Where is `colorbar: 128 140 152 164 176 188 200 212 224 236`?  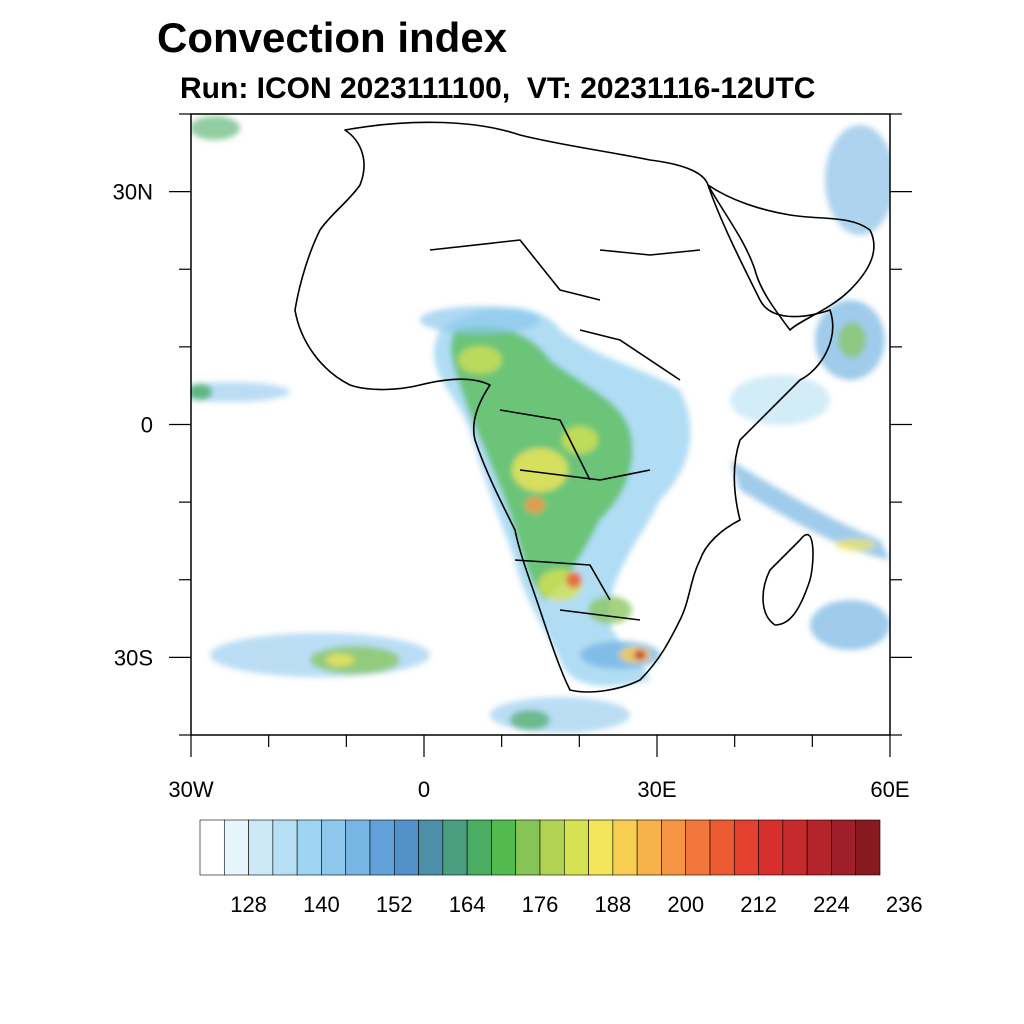 colorbar: 128 140 152 164 176 188 200 212 224 236 is located at coordinates (561, 868).